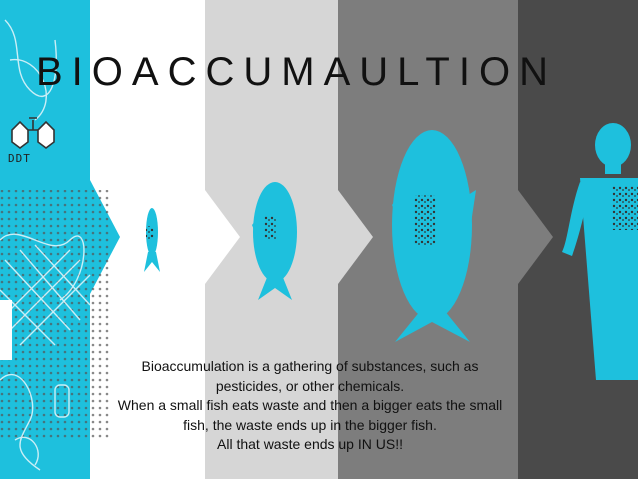  What do you see at coordinates (535, 237) in the screenshot?
I see `chevron-mid` at bounding box center [535, 237].